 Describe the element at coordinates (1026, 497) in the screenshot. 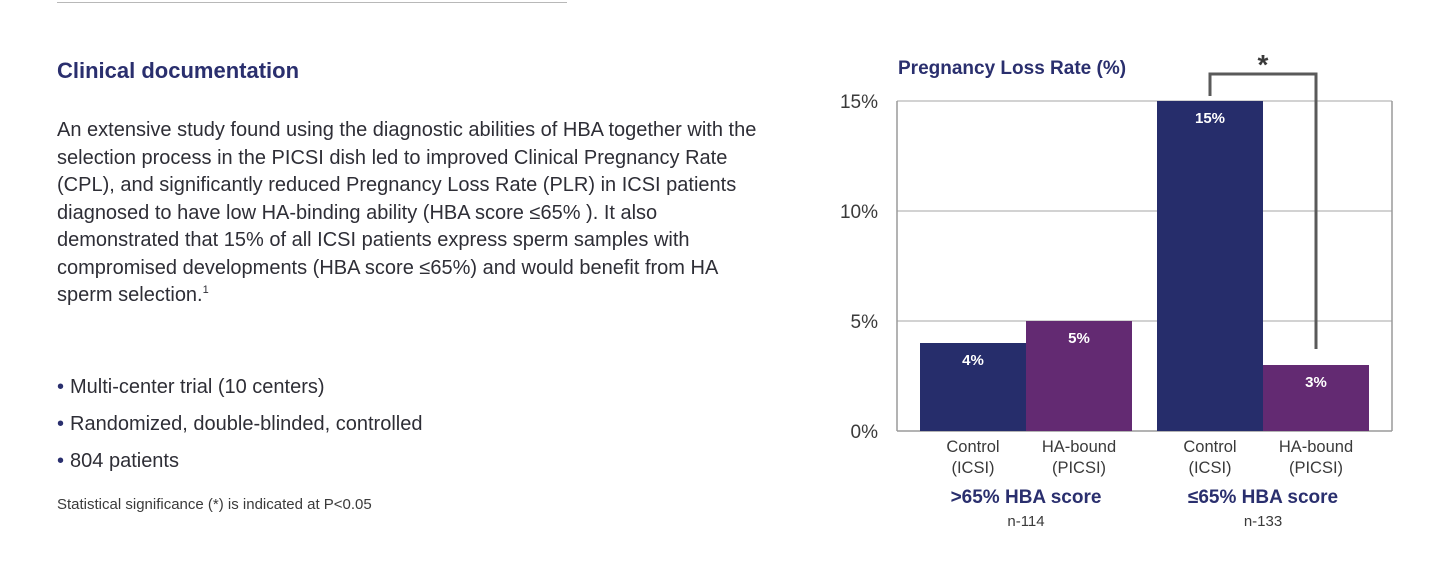

I see `group-label: >65% HBA score` at that location.